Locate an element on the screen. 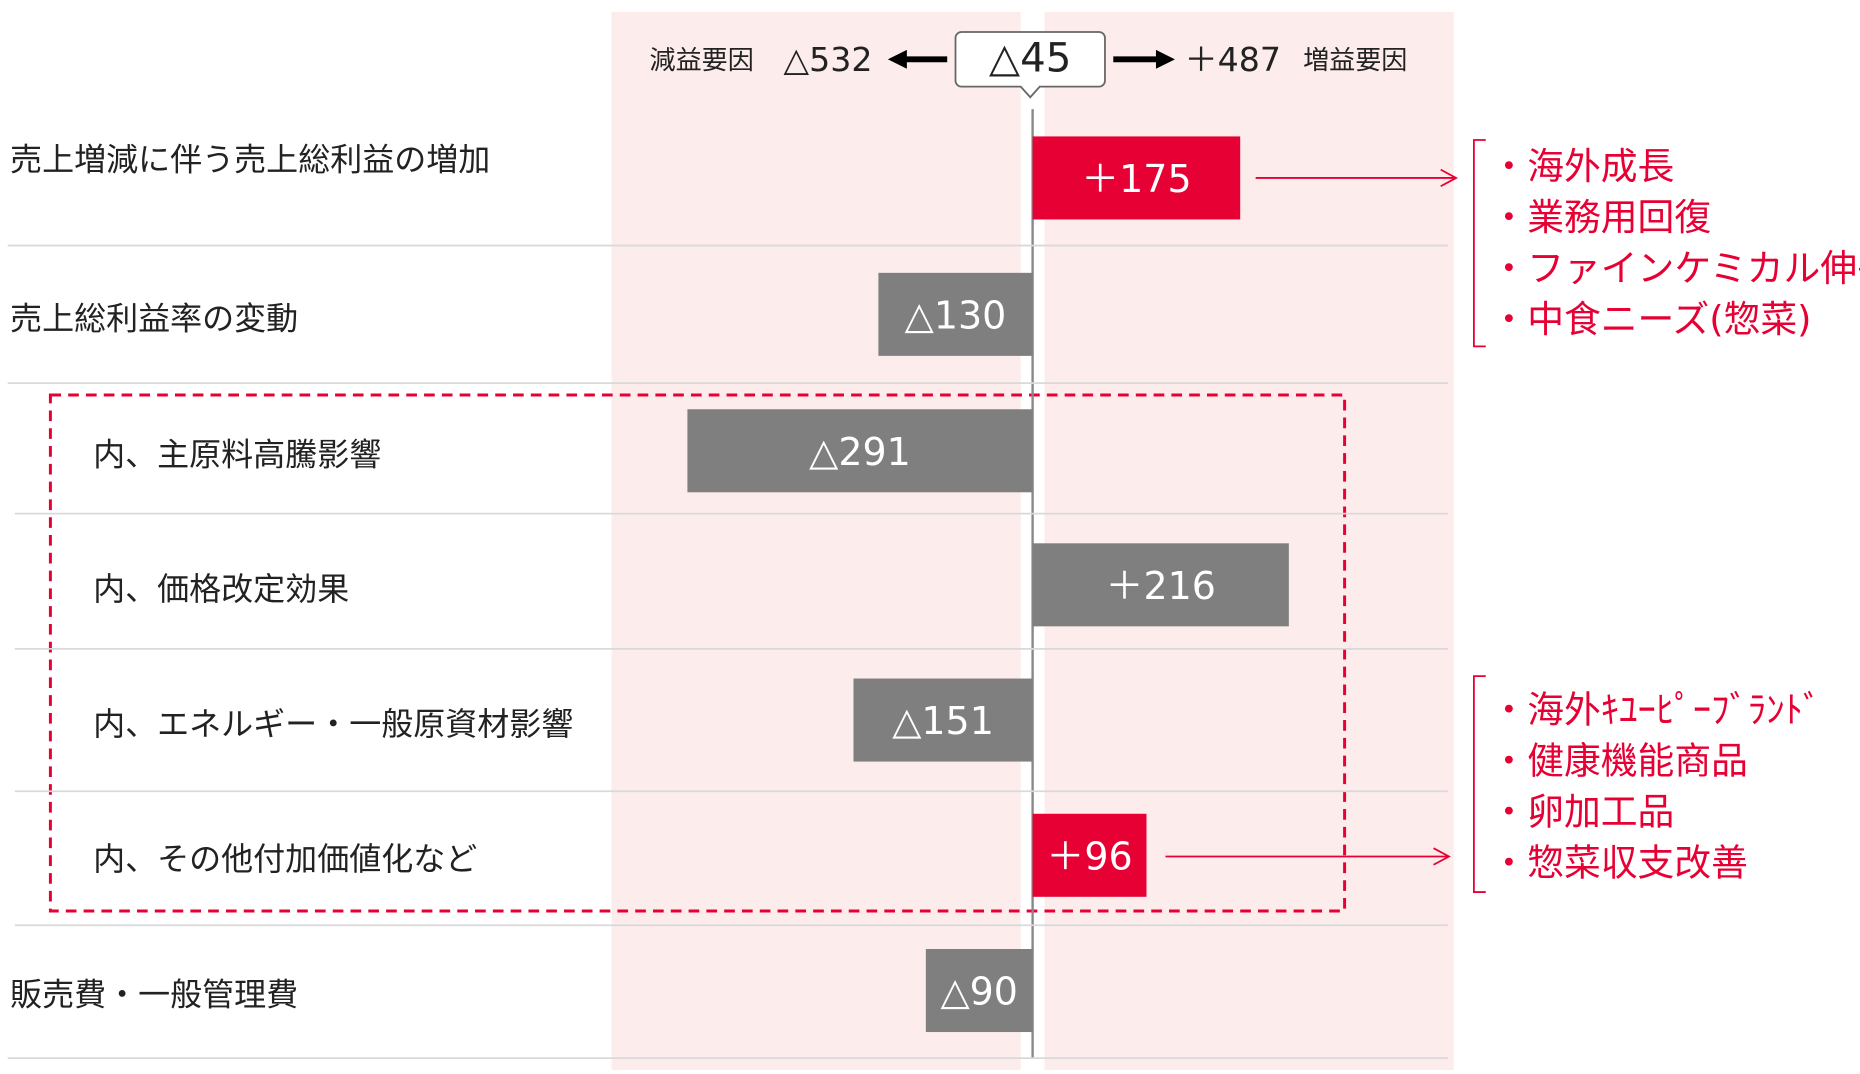 This screenshot has height=1074, width=1860. net-total: △45 is located at coordinates (1030, 57).